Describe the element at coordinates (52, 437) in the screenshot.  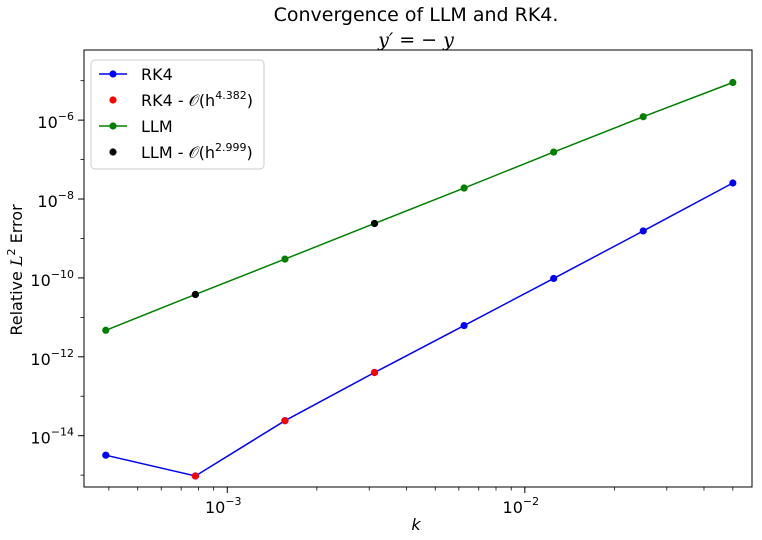
I see `y-tick-label: 10⁻¹⁴` at that location.